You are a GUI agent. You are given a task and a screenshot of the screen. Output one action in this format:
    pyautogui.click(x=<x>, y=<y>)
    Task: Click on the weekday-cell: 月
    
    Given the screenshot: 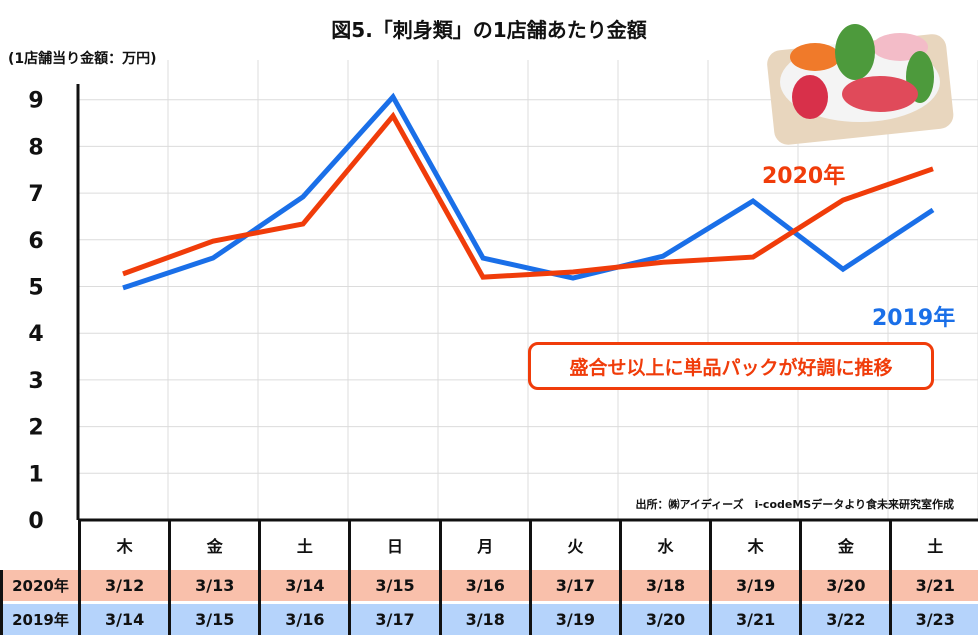 What is the action you would take?
    pyautogui.click(x=484, y=545)
    